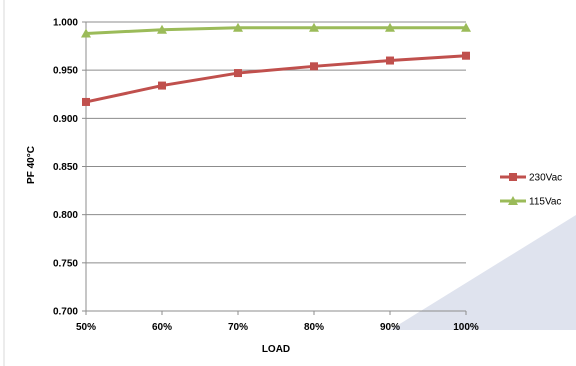 The width and height of the screenshot is (576, 366). What do you see at coordinates (545, 202) in the screenshot?
I see `legend-label: 115Vac` at bounding box center [545, 202].